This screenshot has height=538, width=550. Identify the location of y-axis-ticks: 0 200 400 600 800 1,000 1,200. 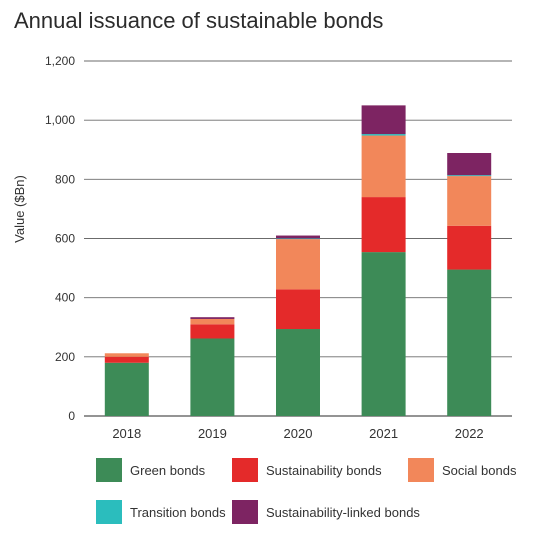
(60, 238).